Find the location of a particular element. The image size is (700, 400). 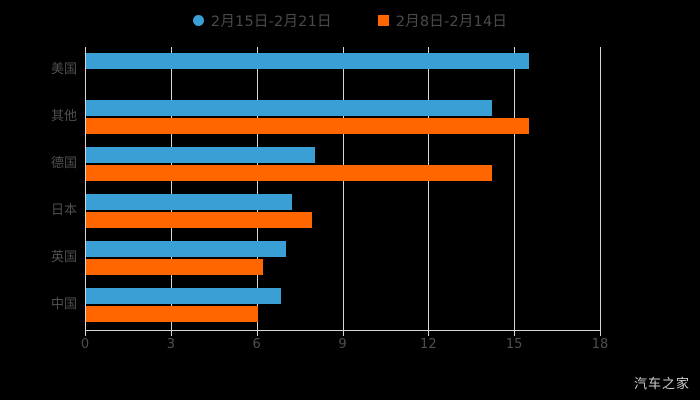

category-label: 其他 is located at coordinates (63, 116).